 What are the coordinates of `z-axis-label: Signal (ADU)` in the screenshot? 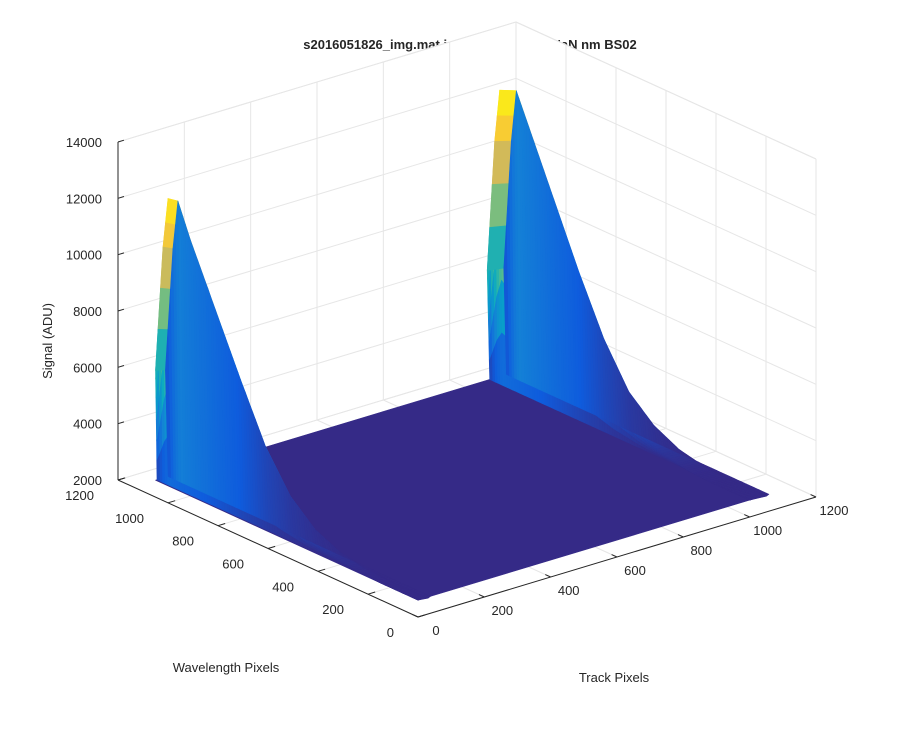 It's located at (47, 341).